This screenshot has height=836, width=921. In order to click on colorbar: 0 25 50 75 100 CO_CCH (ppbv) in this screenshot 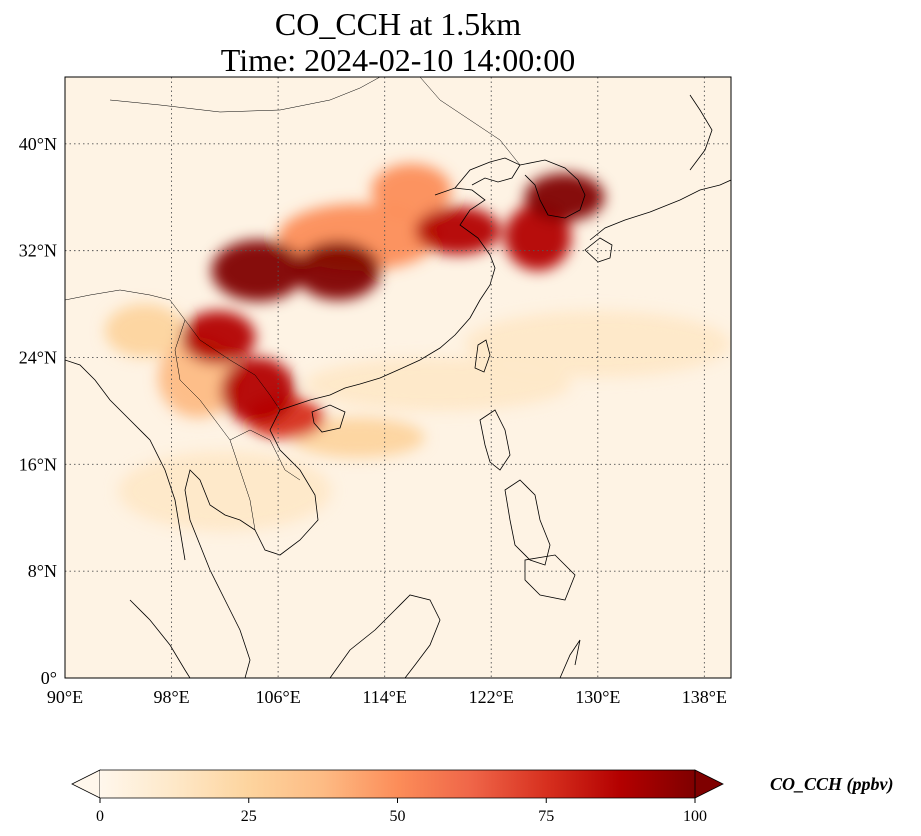, I will do `click(482, 797)`.